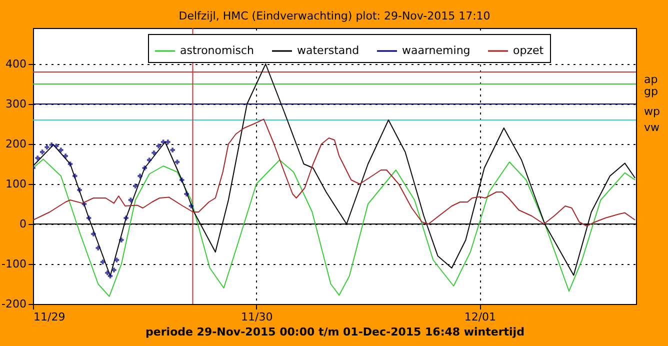 Image resolution: width=668 pixels, height=346 pixels. I want to click on y-tick-label: 400, so click(16, 64).